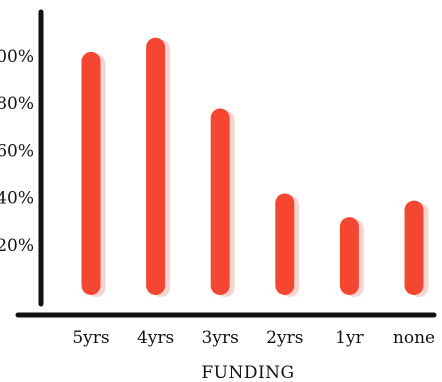 The width and height of the screenshot is (442, 382). What do you see at coordinates (414, 247) in the screenshot?
I see `bar-none` at bounding box center [414, 247].